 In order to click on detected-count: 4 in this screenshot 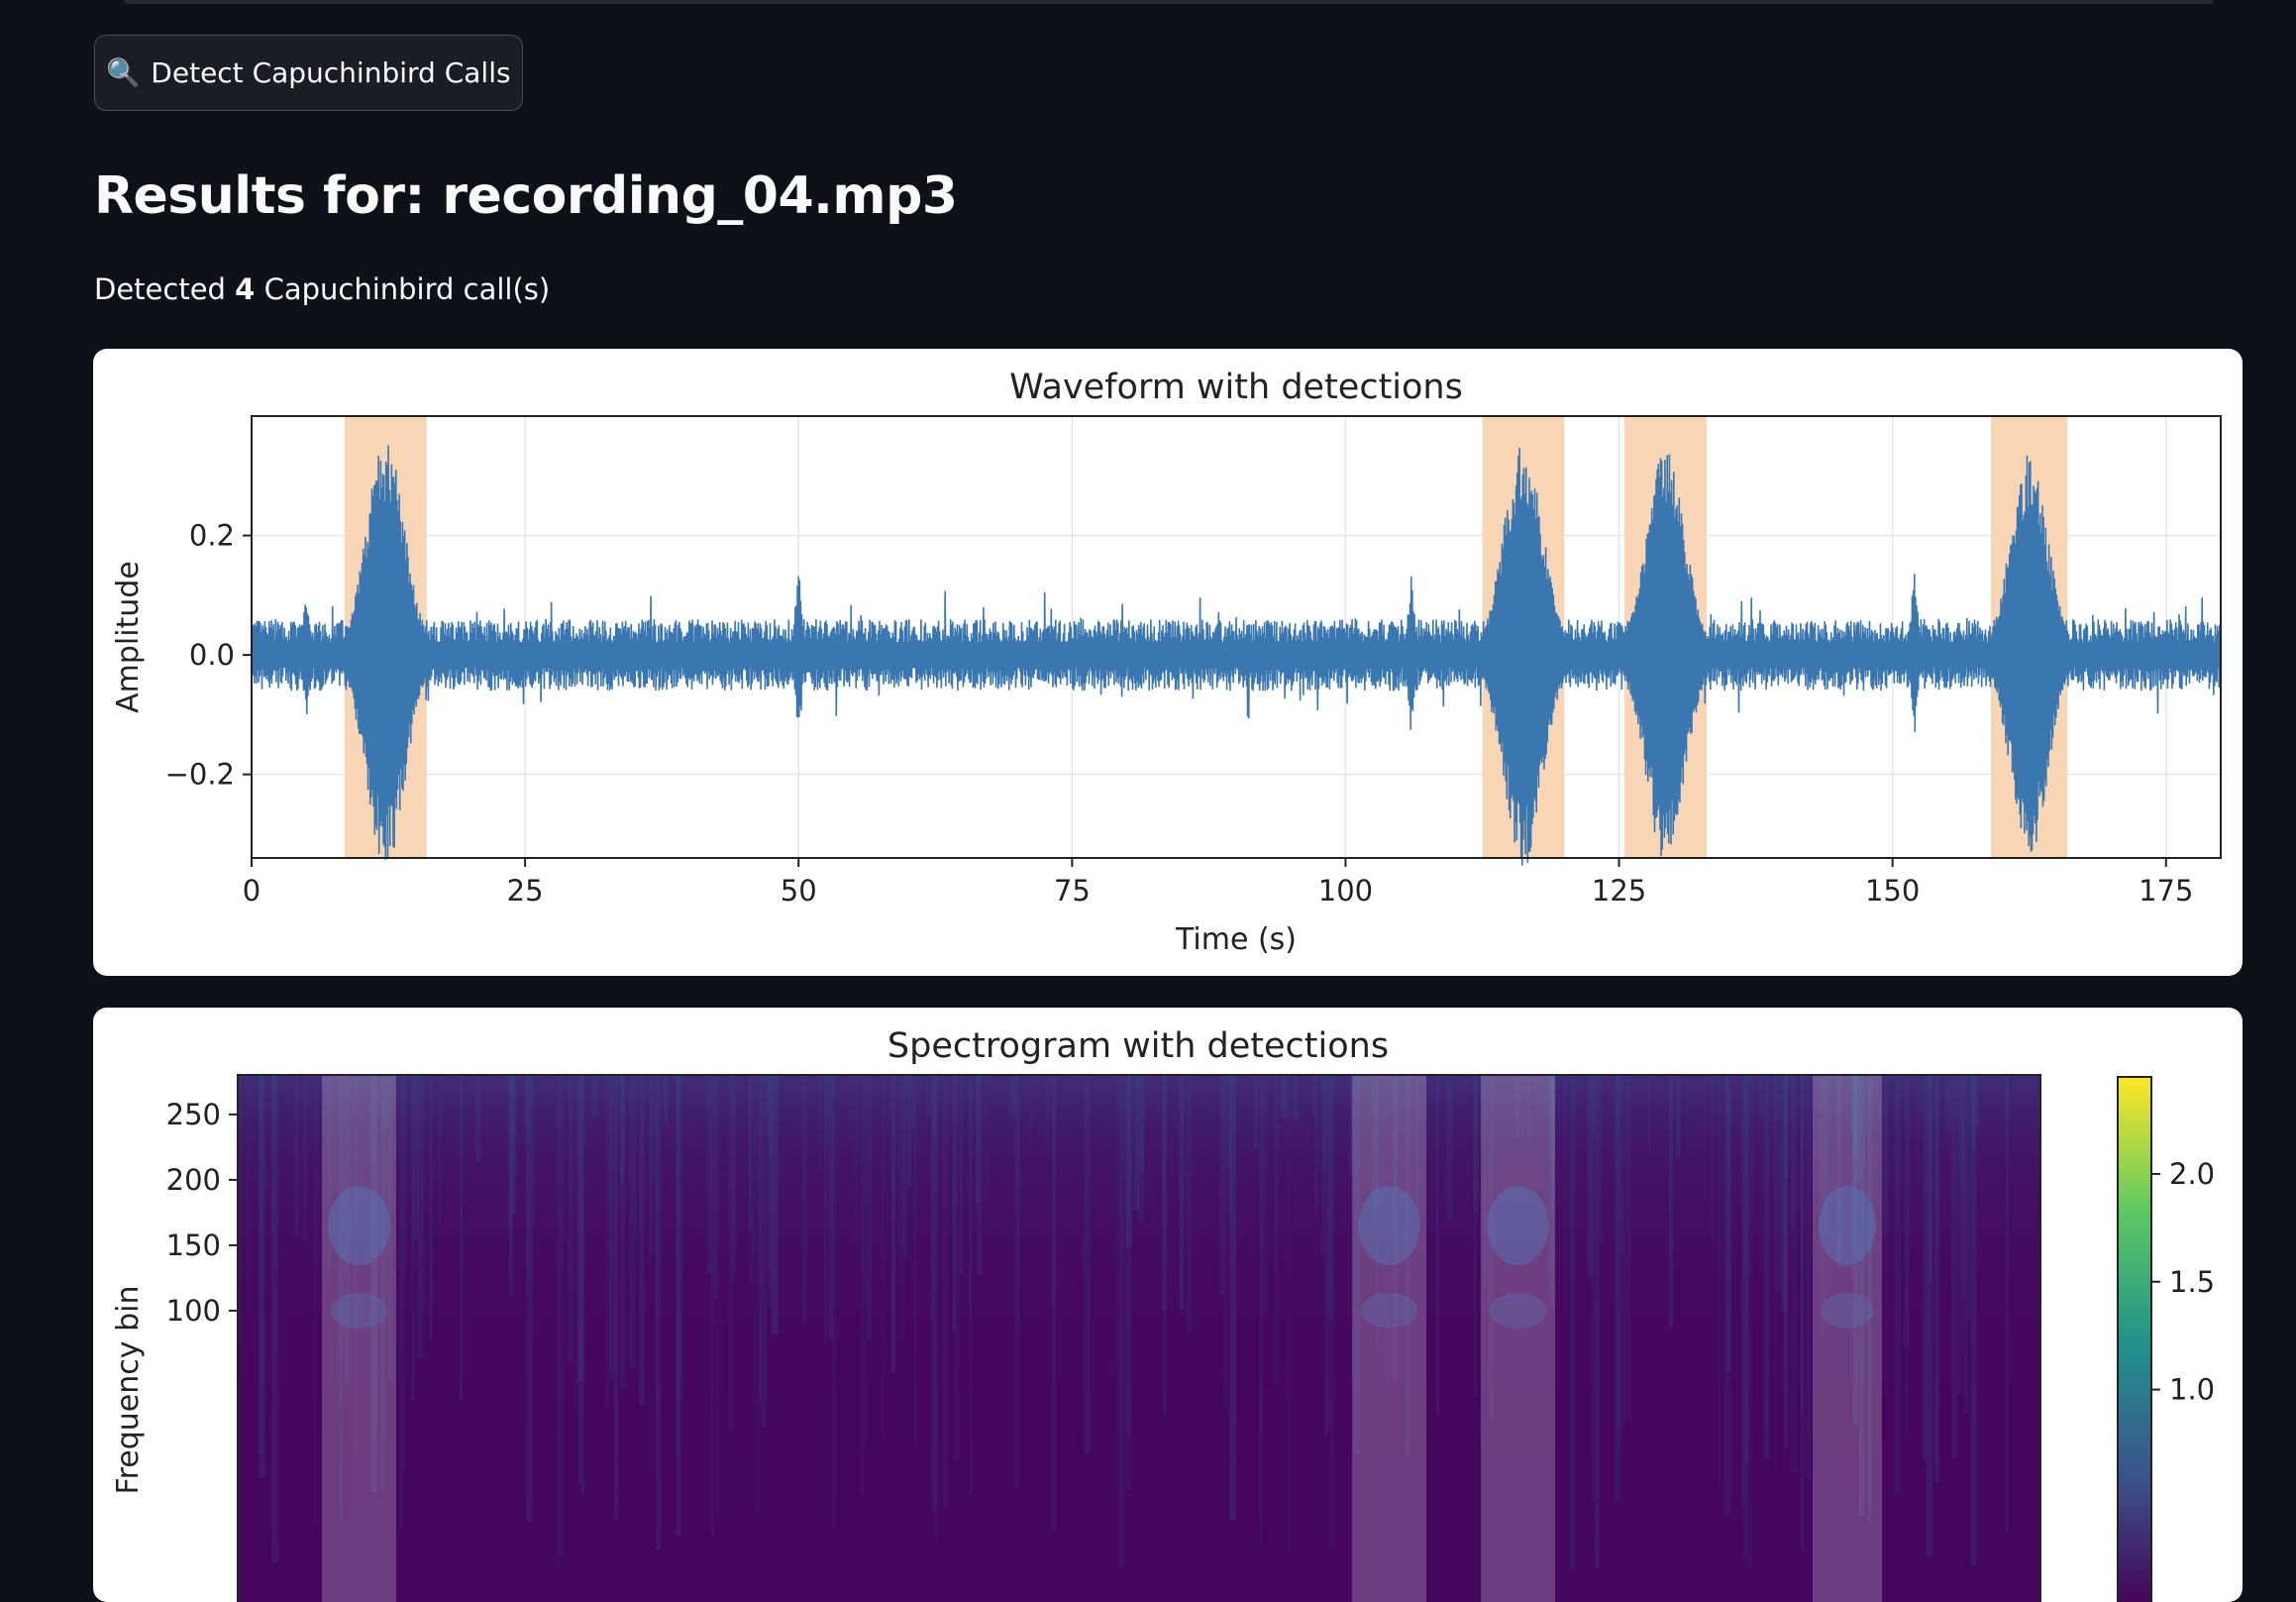, I will do `click(245, 289)`.